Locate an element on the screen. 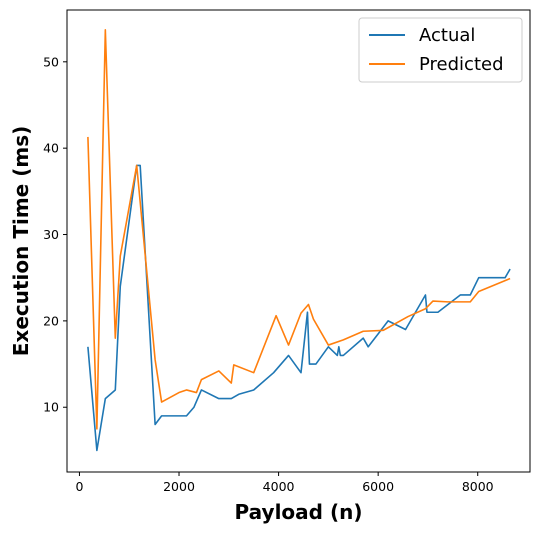  y-tick-label: 40 is located at coordinates (51, 148).